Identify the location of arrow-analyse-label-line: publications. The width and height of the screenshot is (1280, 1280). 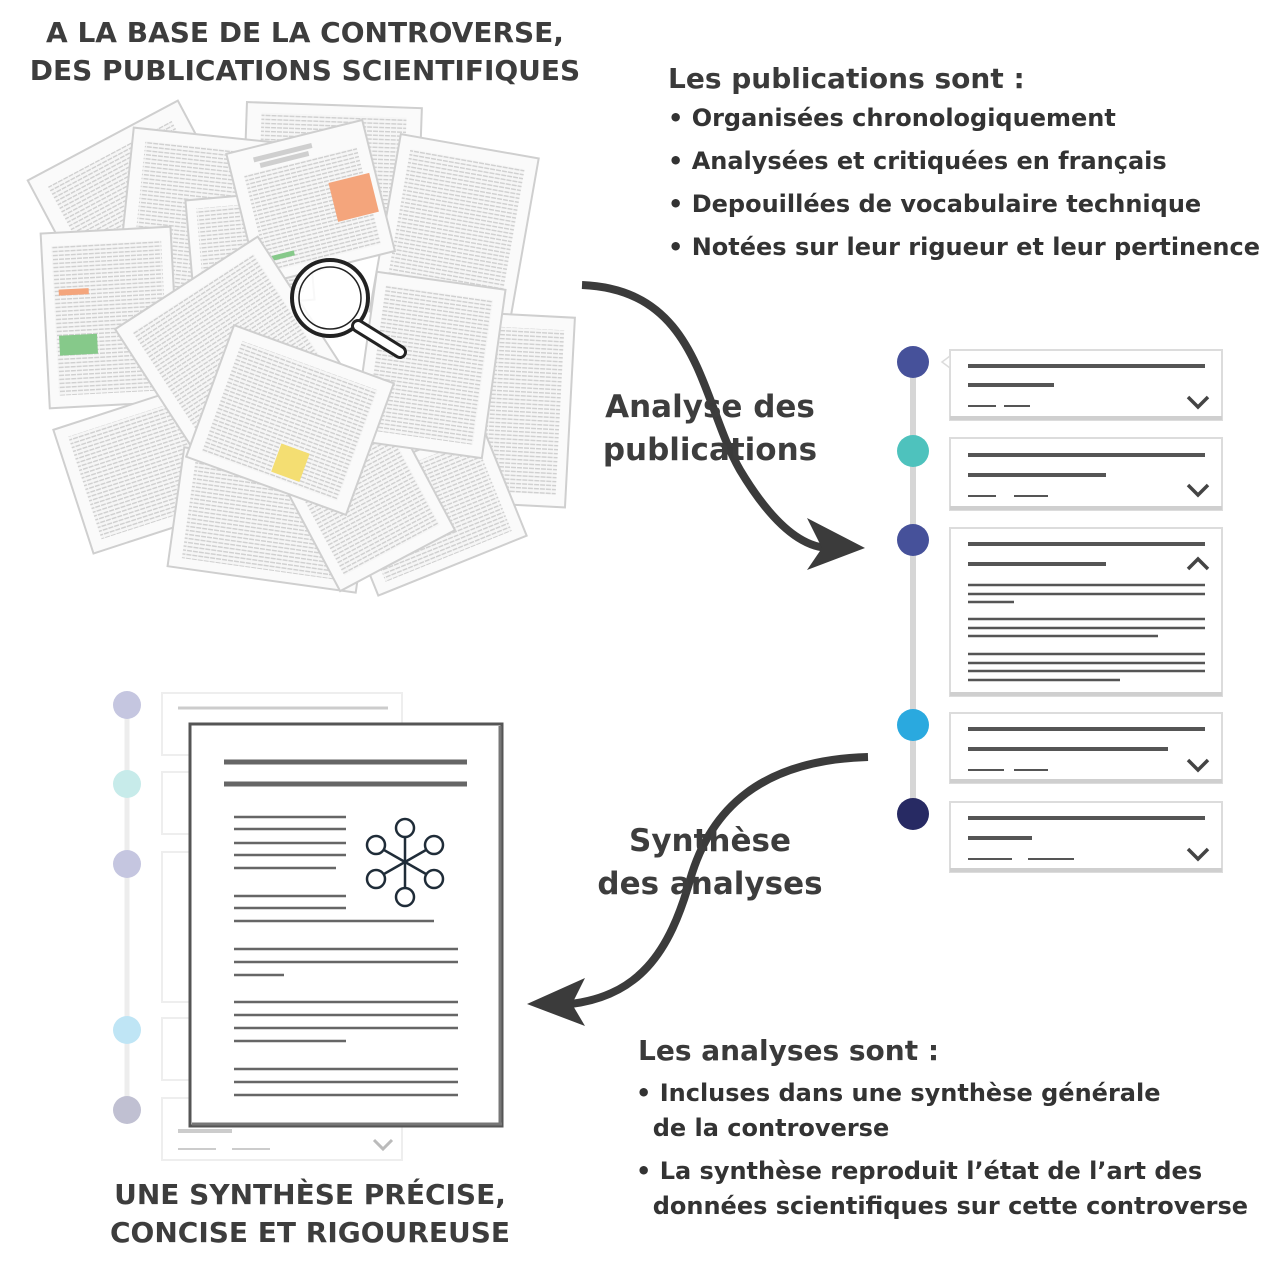
(710, 450).